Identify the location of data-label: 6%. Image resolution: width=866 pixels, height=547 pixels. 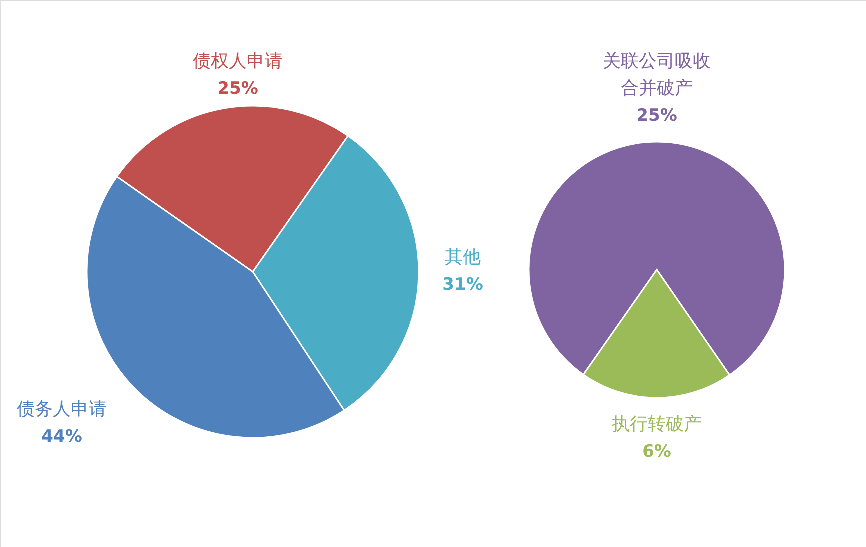
(657, 452).